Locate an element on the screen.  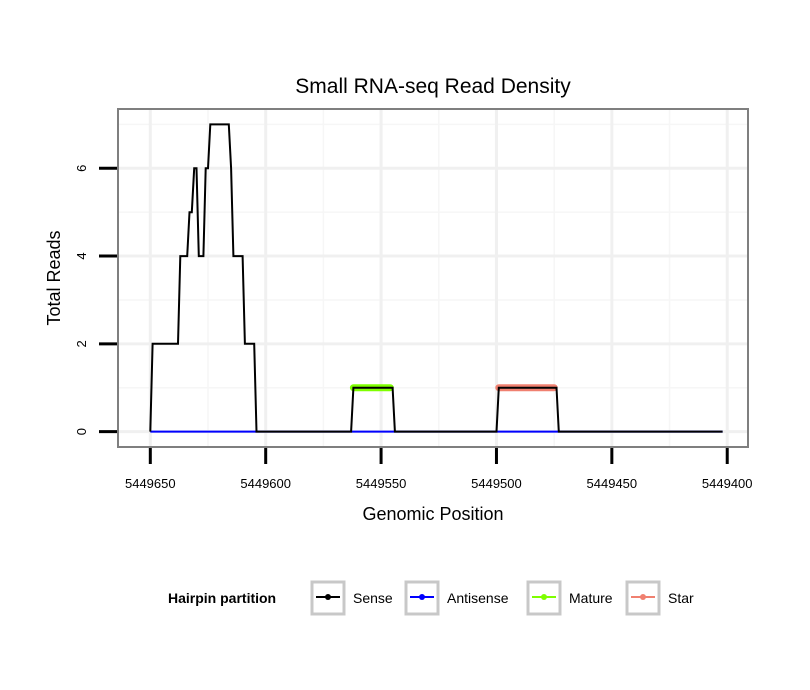
legend-label: Star is located at coordinates (681, 598).